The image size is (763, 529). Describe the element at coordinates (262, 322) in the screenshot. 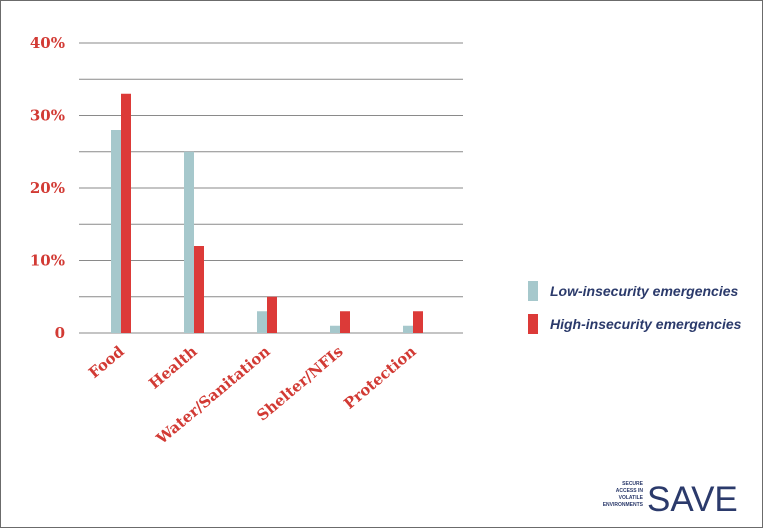

I see `bar-low-water-sanitation` at that location.